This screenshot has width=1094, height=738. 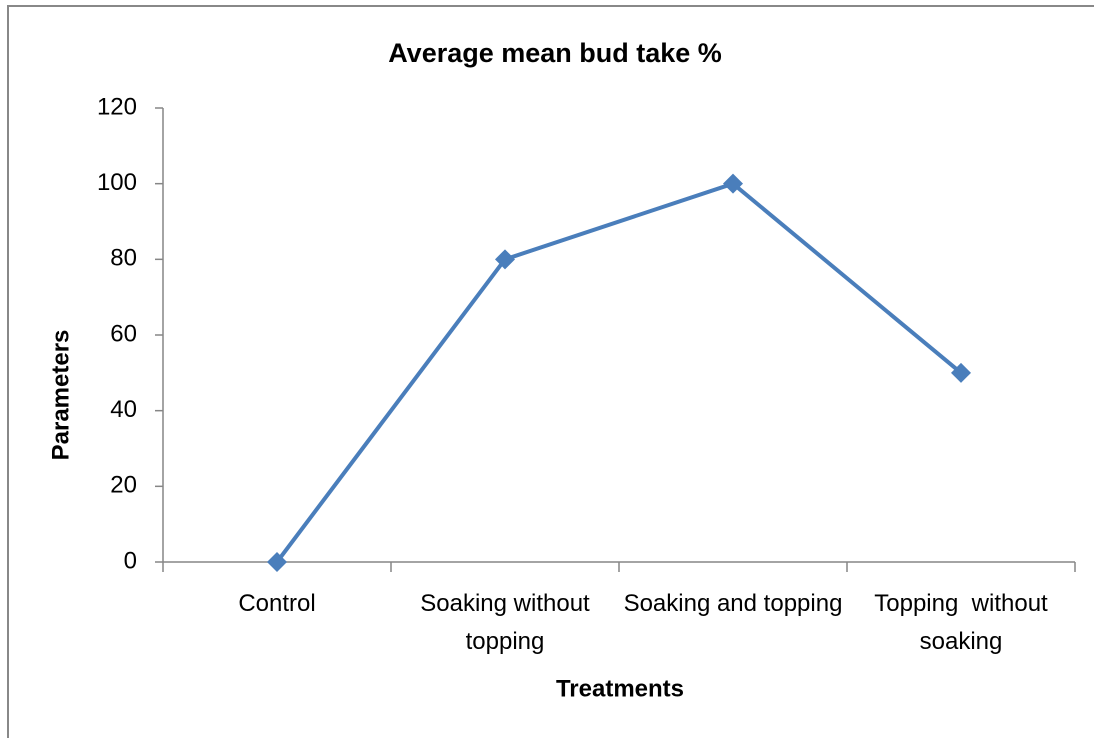 What do you see at coordinates (60, 395) in the screenshot?
I see `y-axis-label: Parameters` at bounding box center [60, 395].